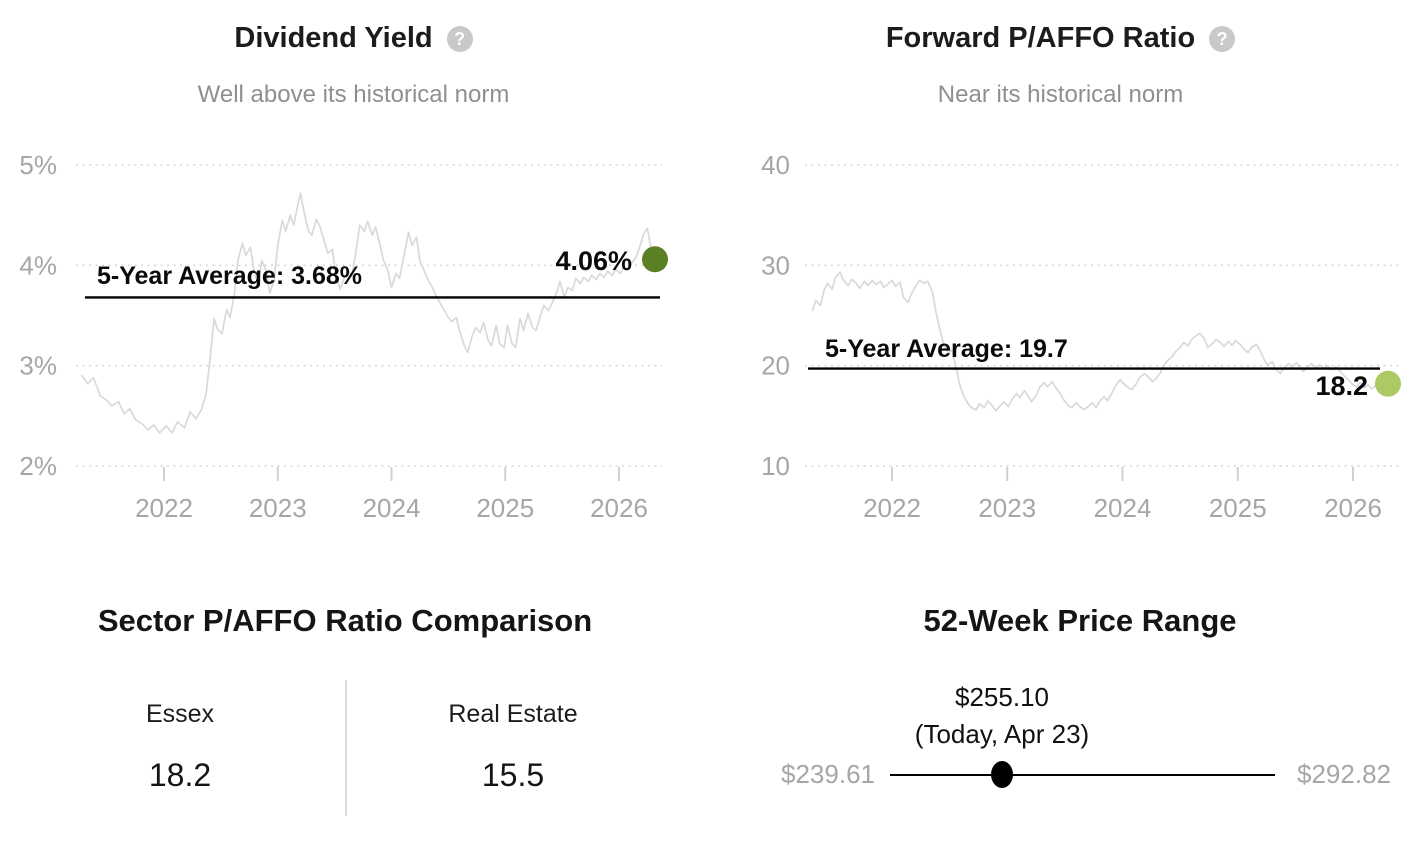  I want to click on price-range-title: 52-Week Price Range, so click(1080, 620).